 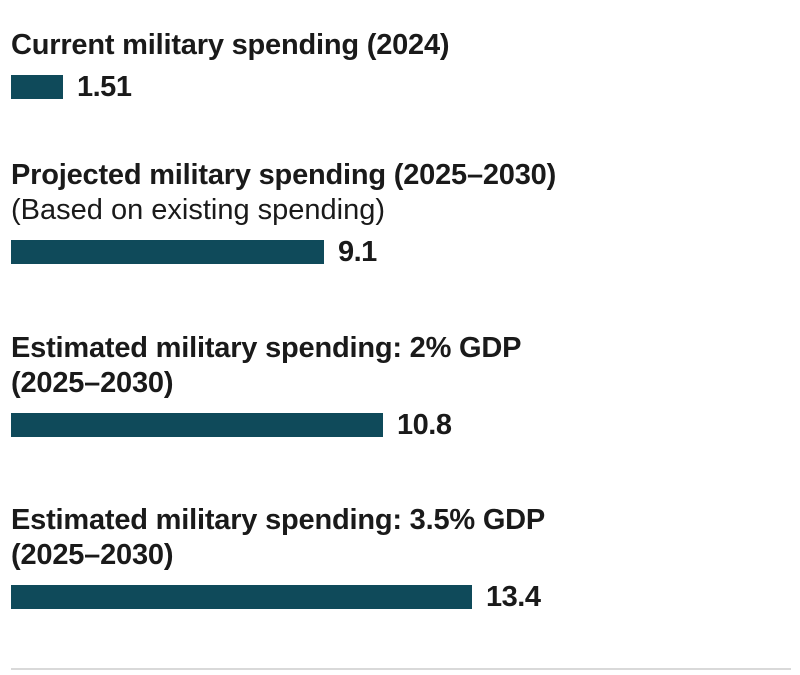 What do you see at coordinates (424, 425) in the screenshot?
I see `value-label: 10.8` at bounding box center [424, 425].